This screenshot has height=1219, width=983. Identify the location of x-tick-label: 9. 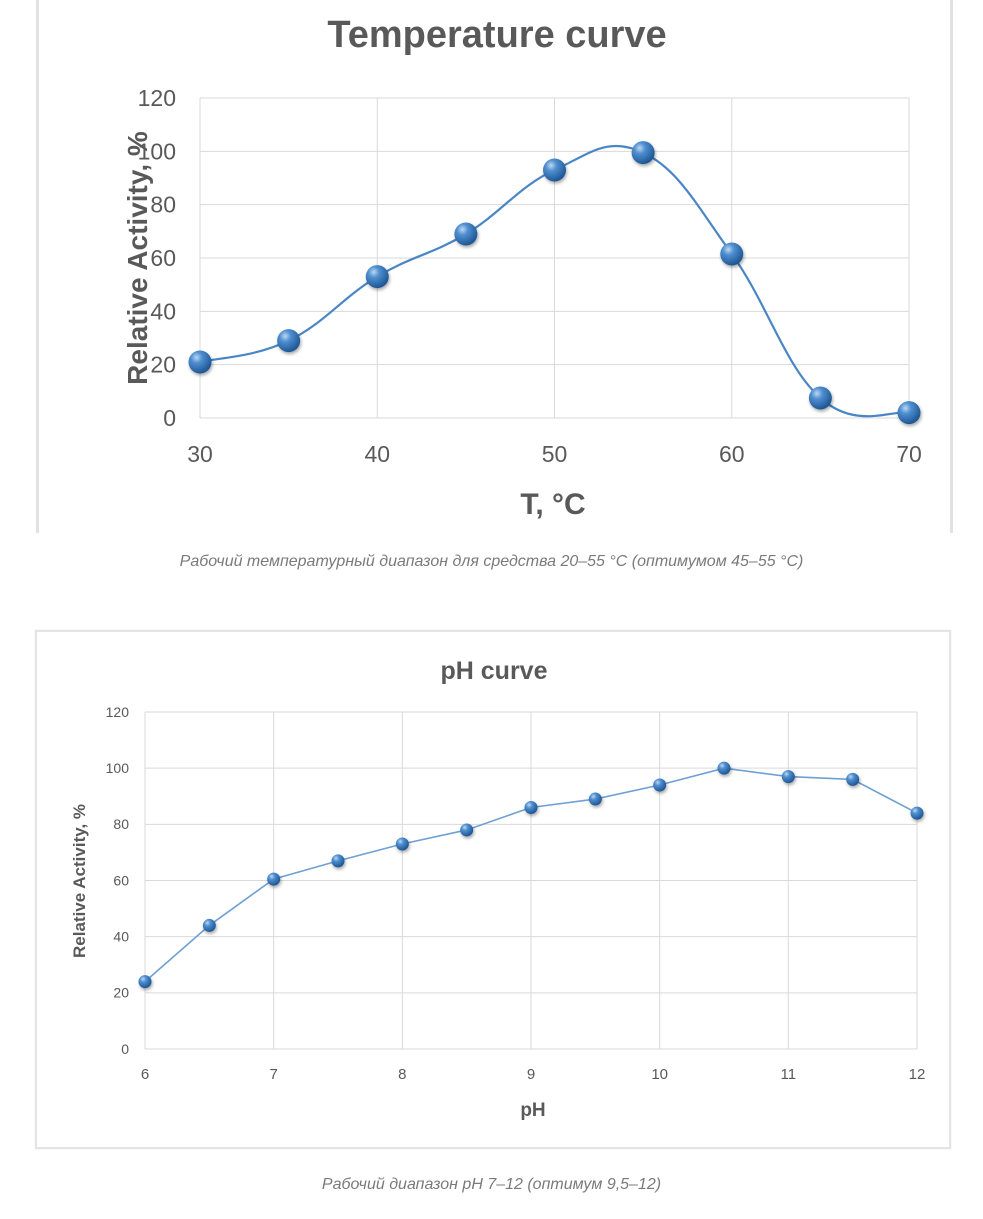
(531, 1074).